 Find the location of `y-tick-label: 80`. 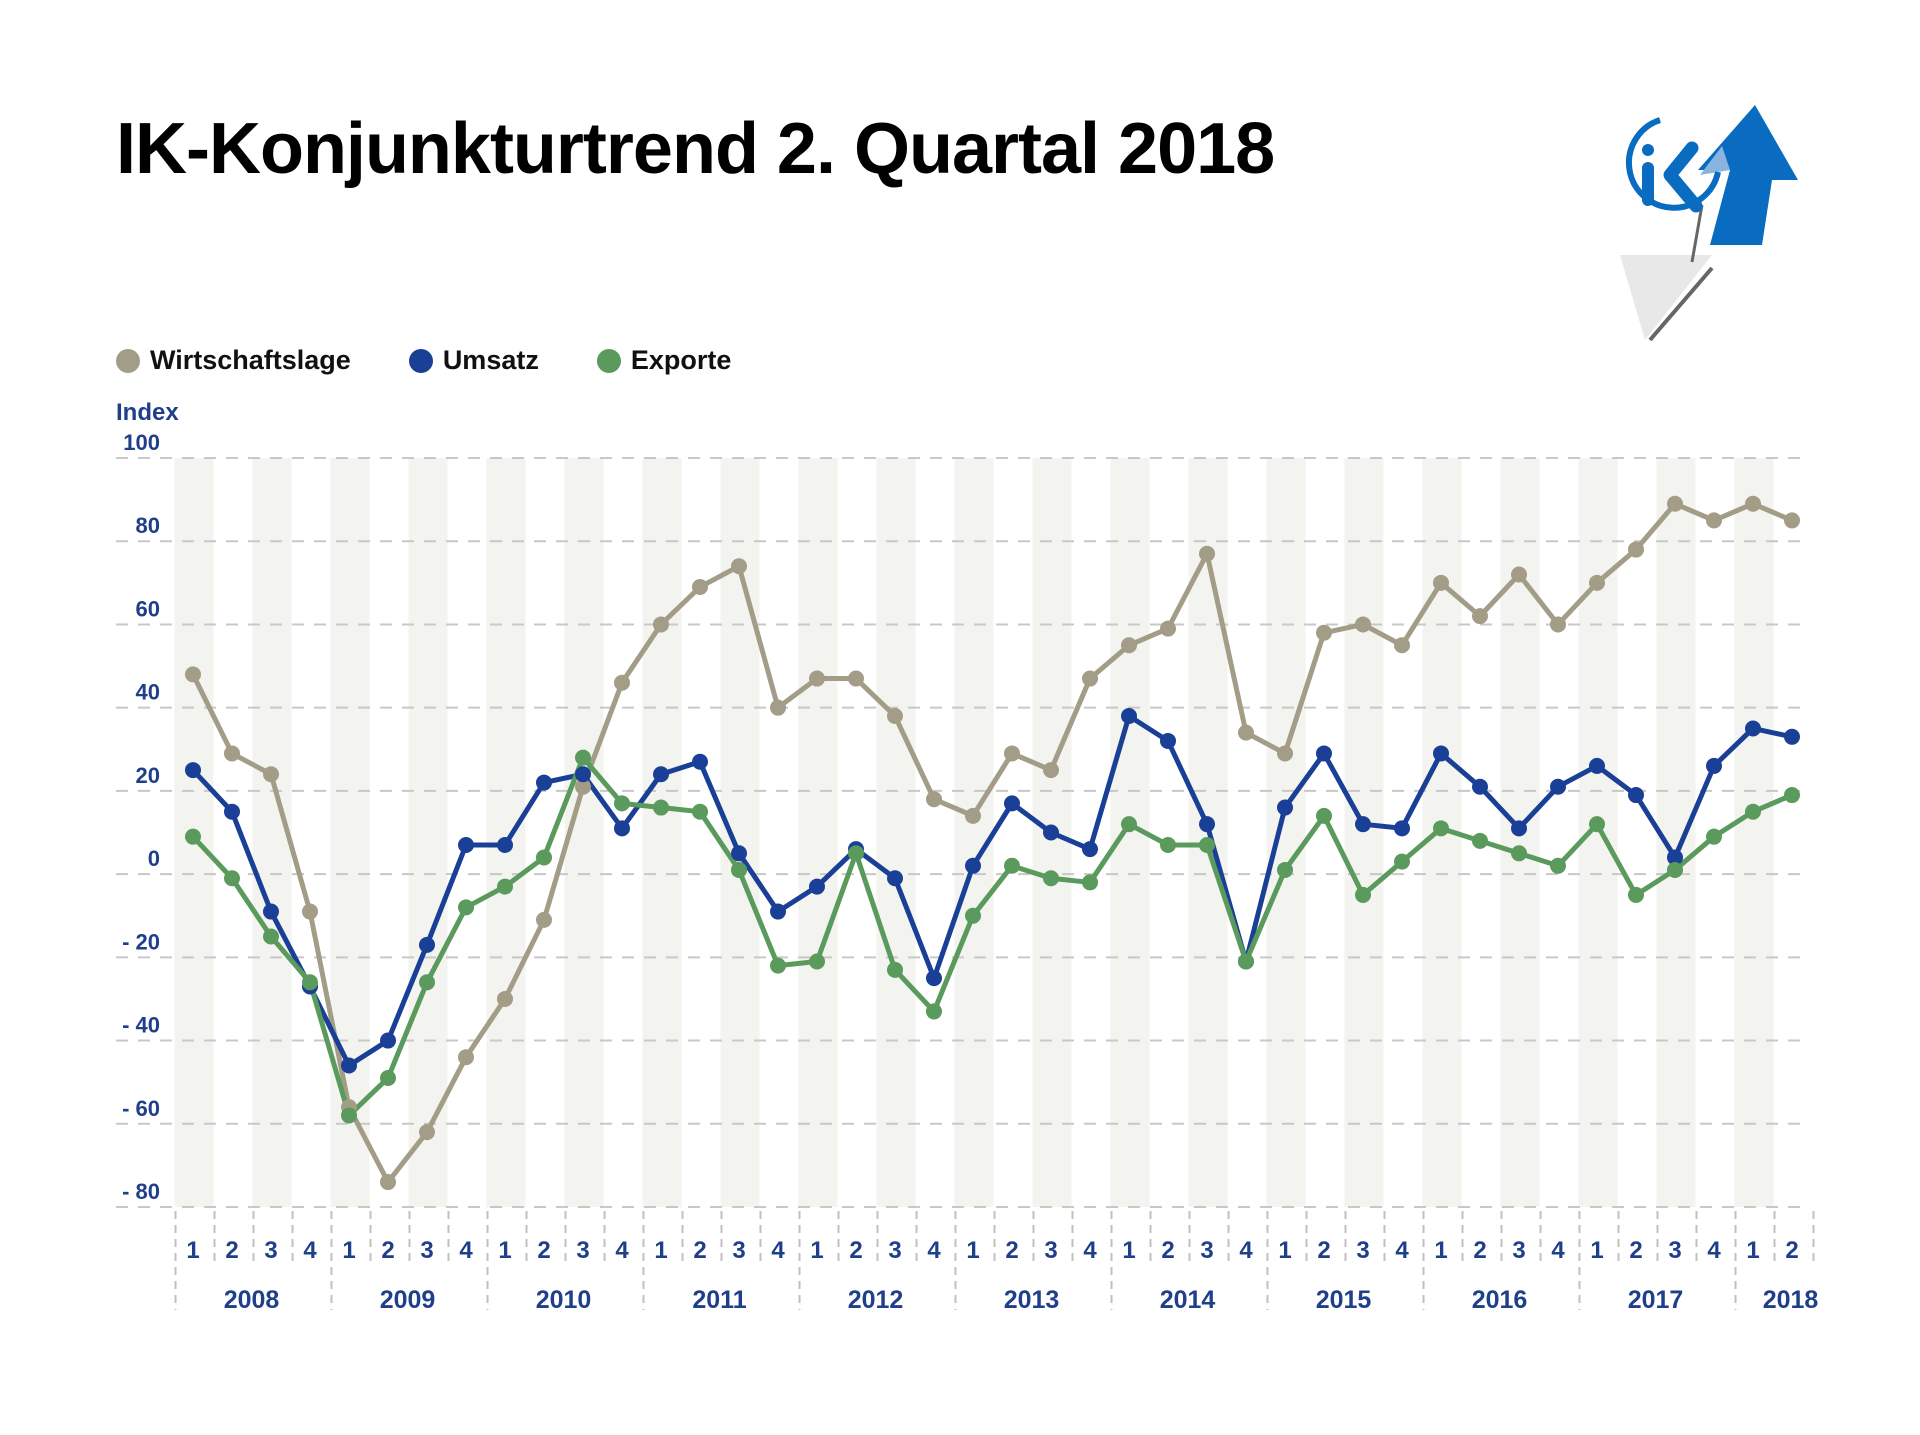

y-tick-label: 80 is located at coordinates (148, 525).